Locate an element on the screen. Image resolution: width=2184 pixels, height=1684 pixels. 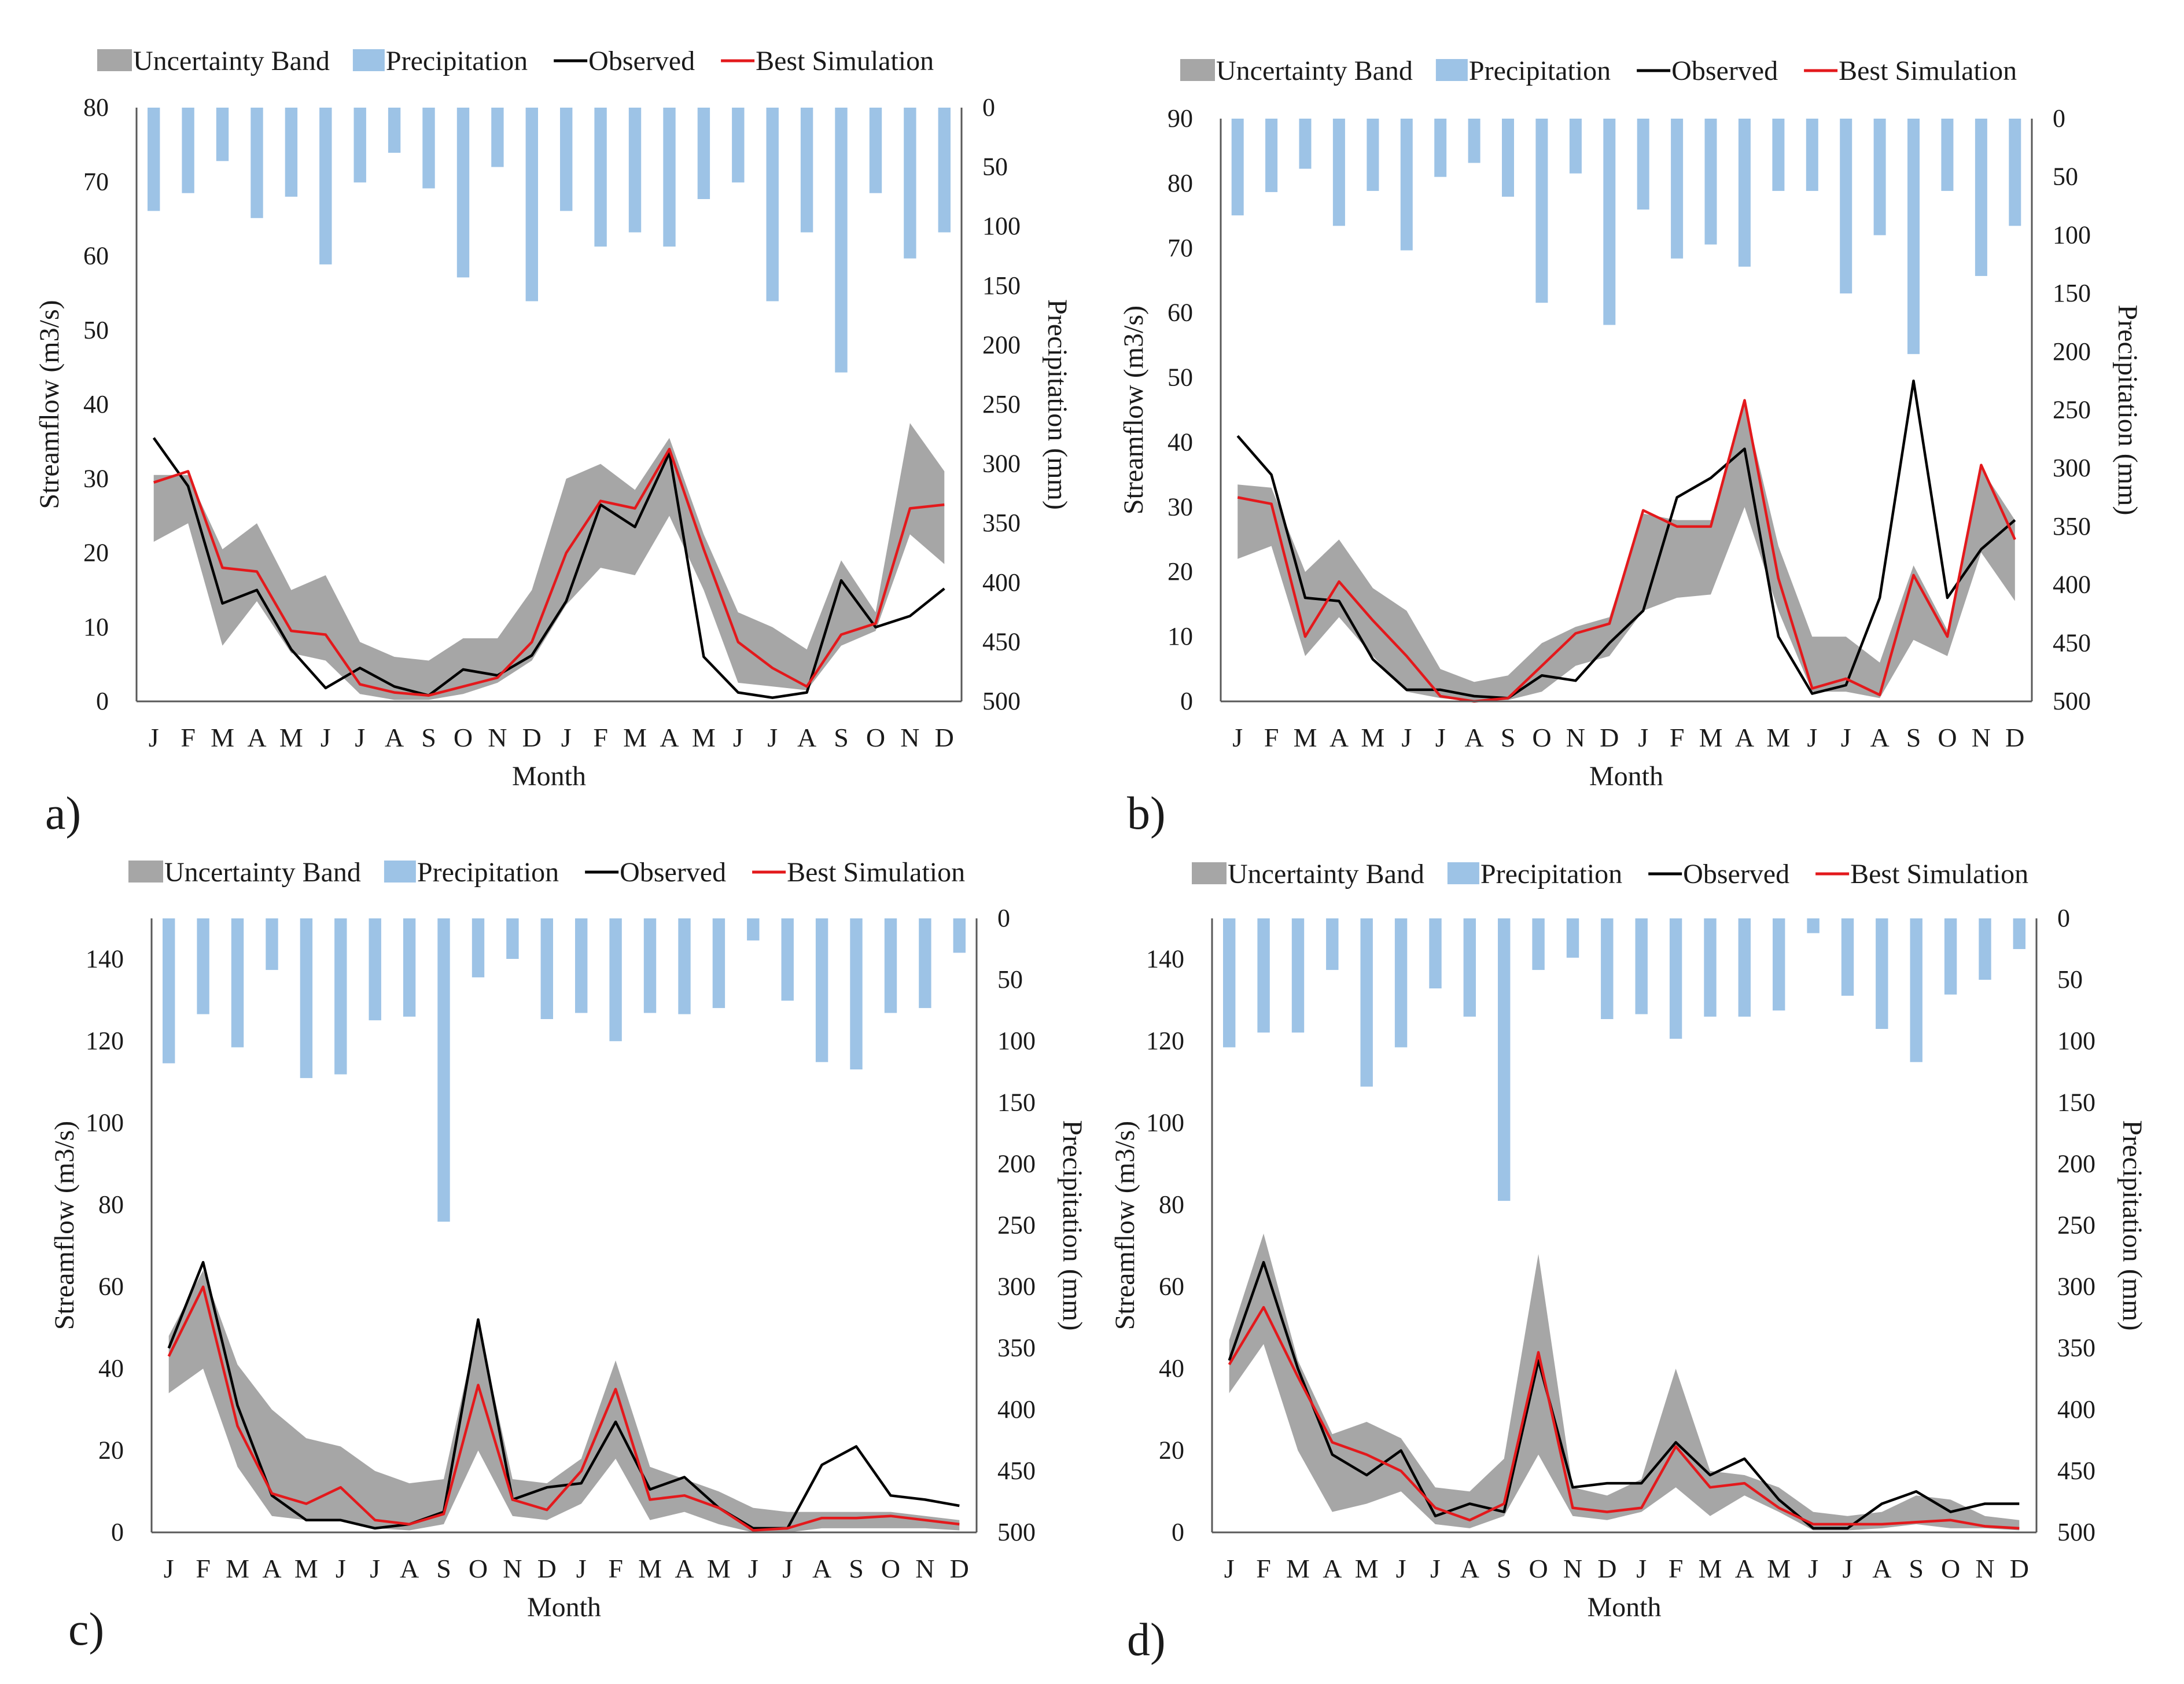
y-axis-title: Streamflow (m3/s) is located at coordinates (1125, 1226).